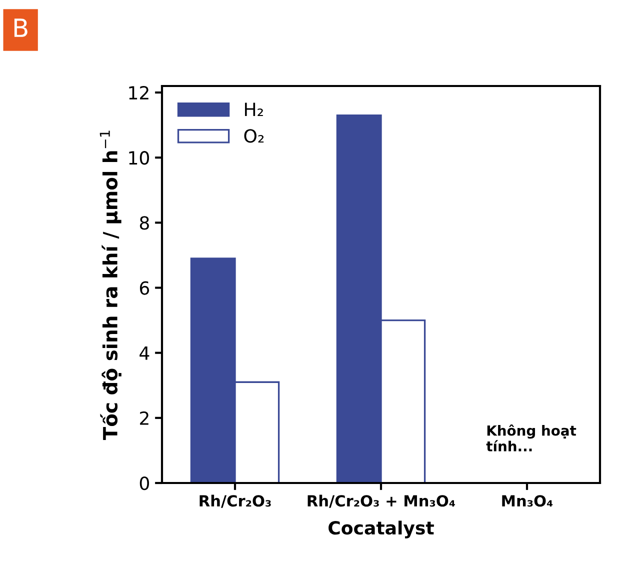 Image resolution: width=640 pixels, height=577 pixels. I want to click on y-tick-label: 10, so click(139, 158).